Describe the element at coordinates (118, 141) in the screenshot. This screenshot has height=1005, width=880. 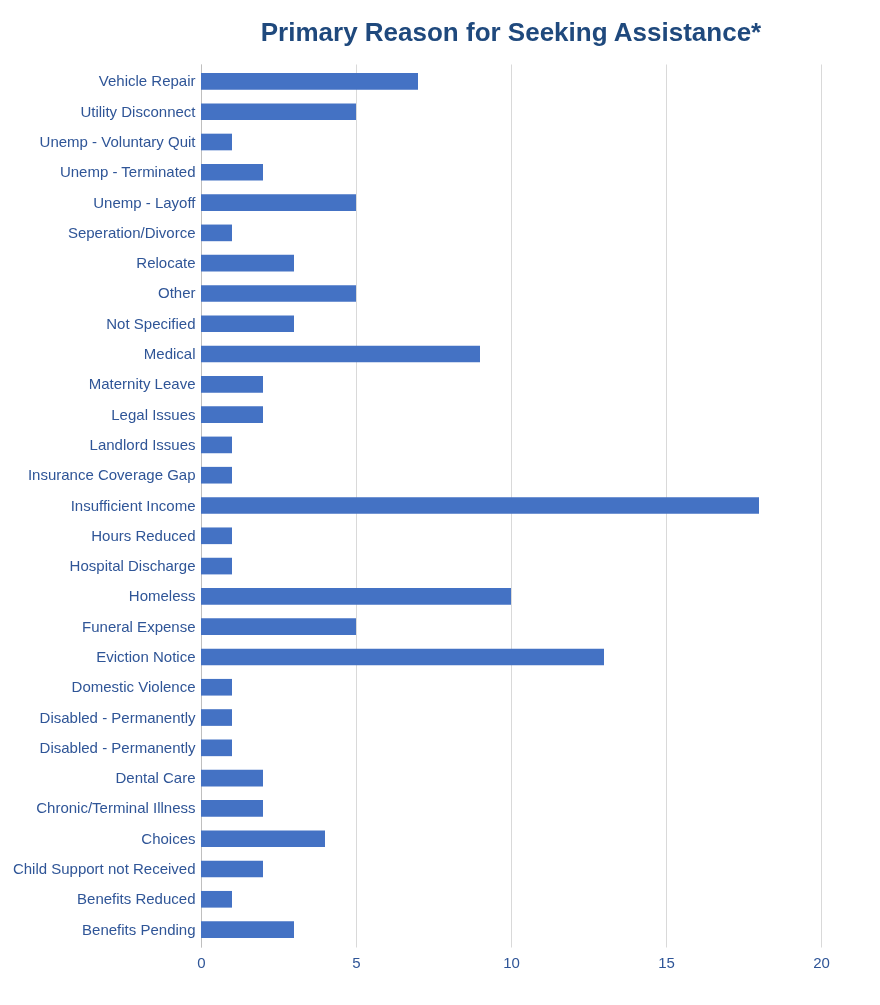
I see `y-tick-label: Unemp - Voluntary Quit` at that location.